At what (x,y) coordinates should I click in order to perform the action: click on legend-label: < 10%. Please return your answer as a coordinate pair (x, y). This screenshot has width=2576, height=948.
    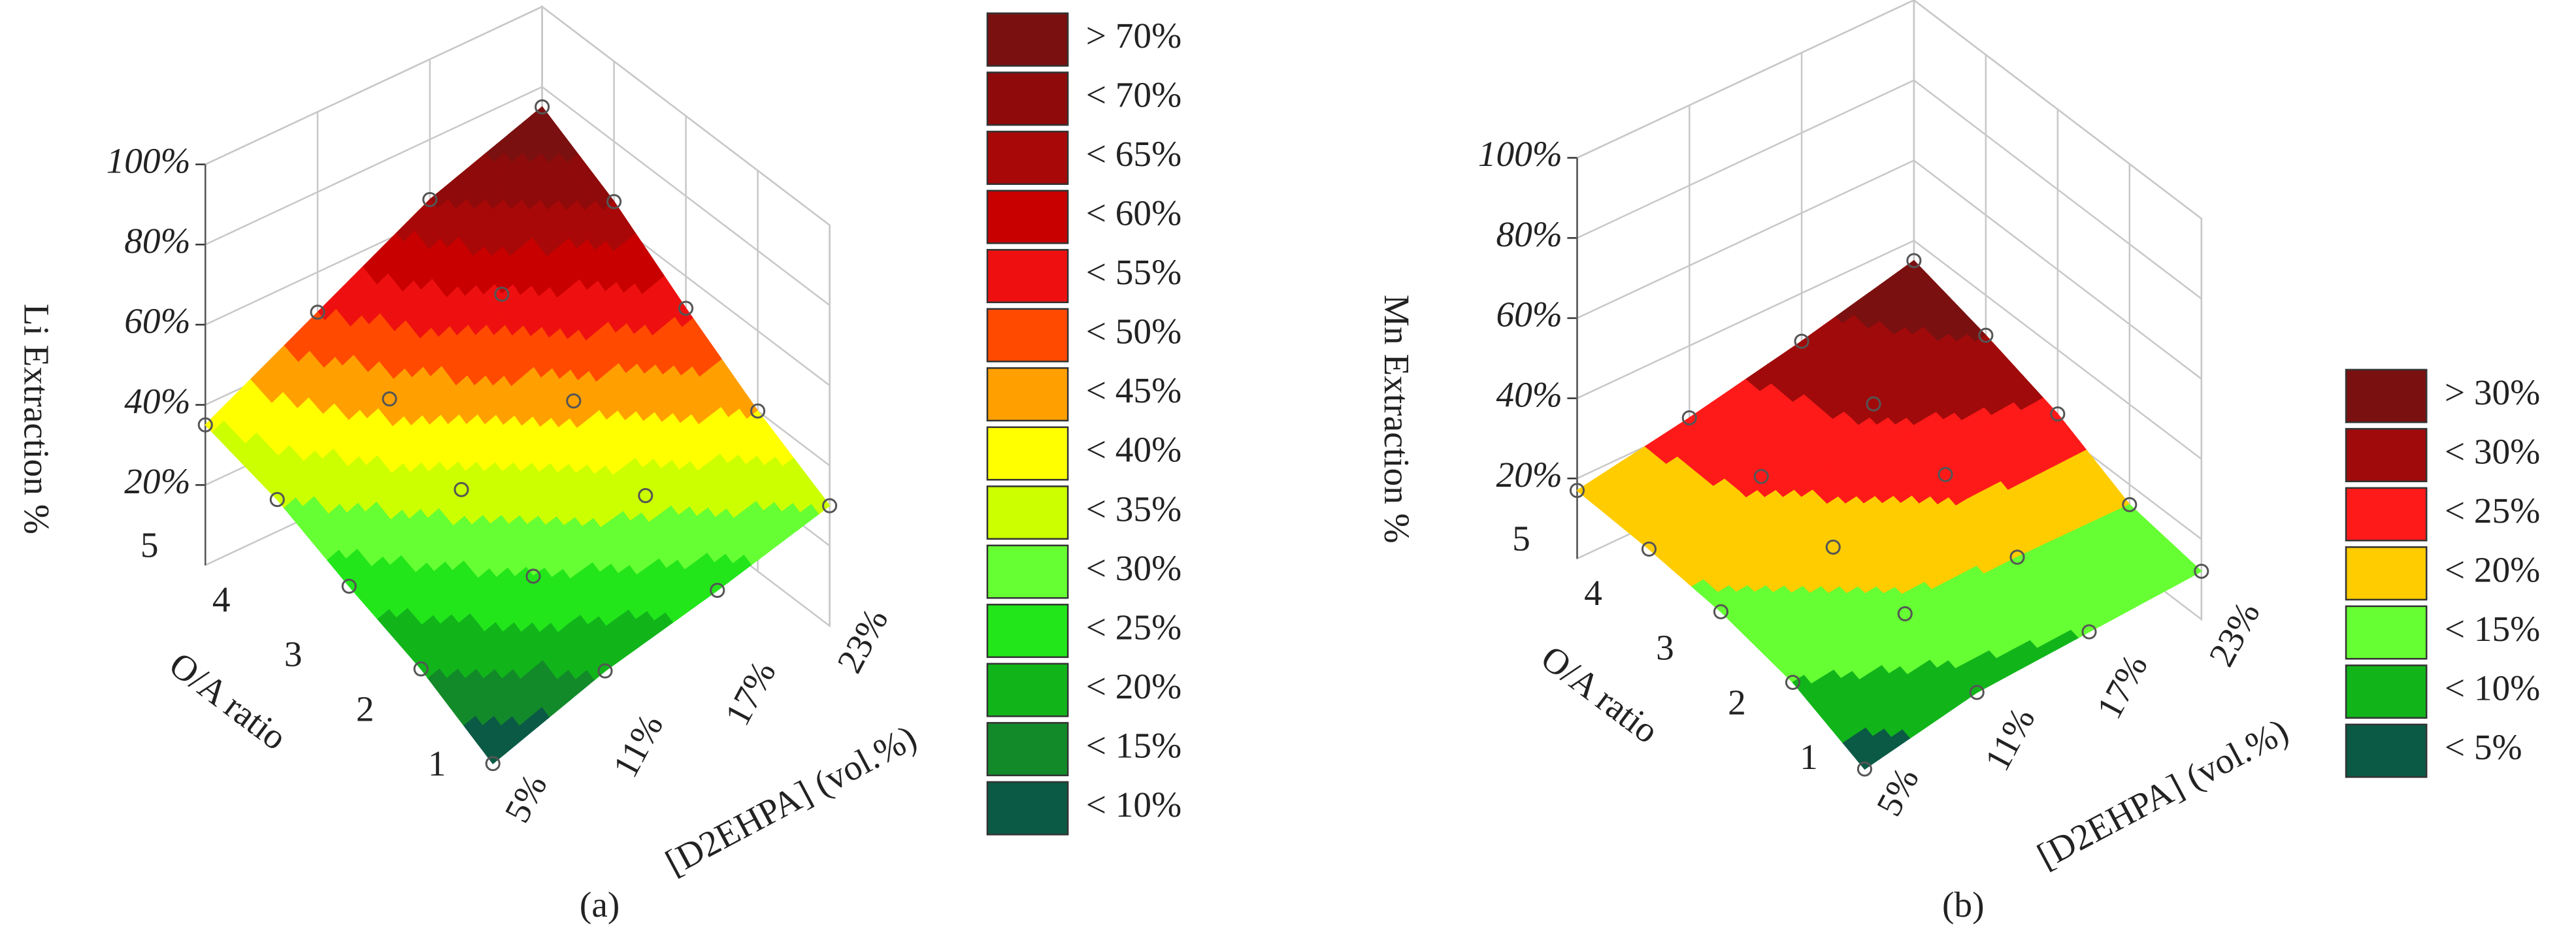
    Looking at the image, I should click on (1133, 805).